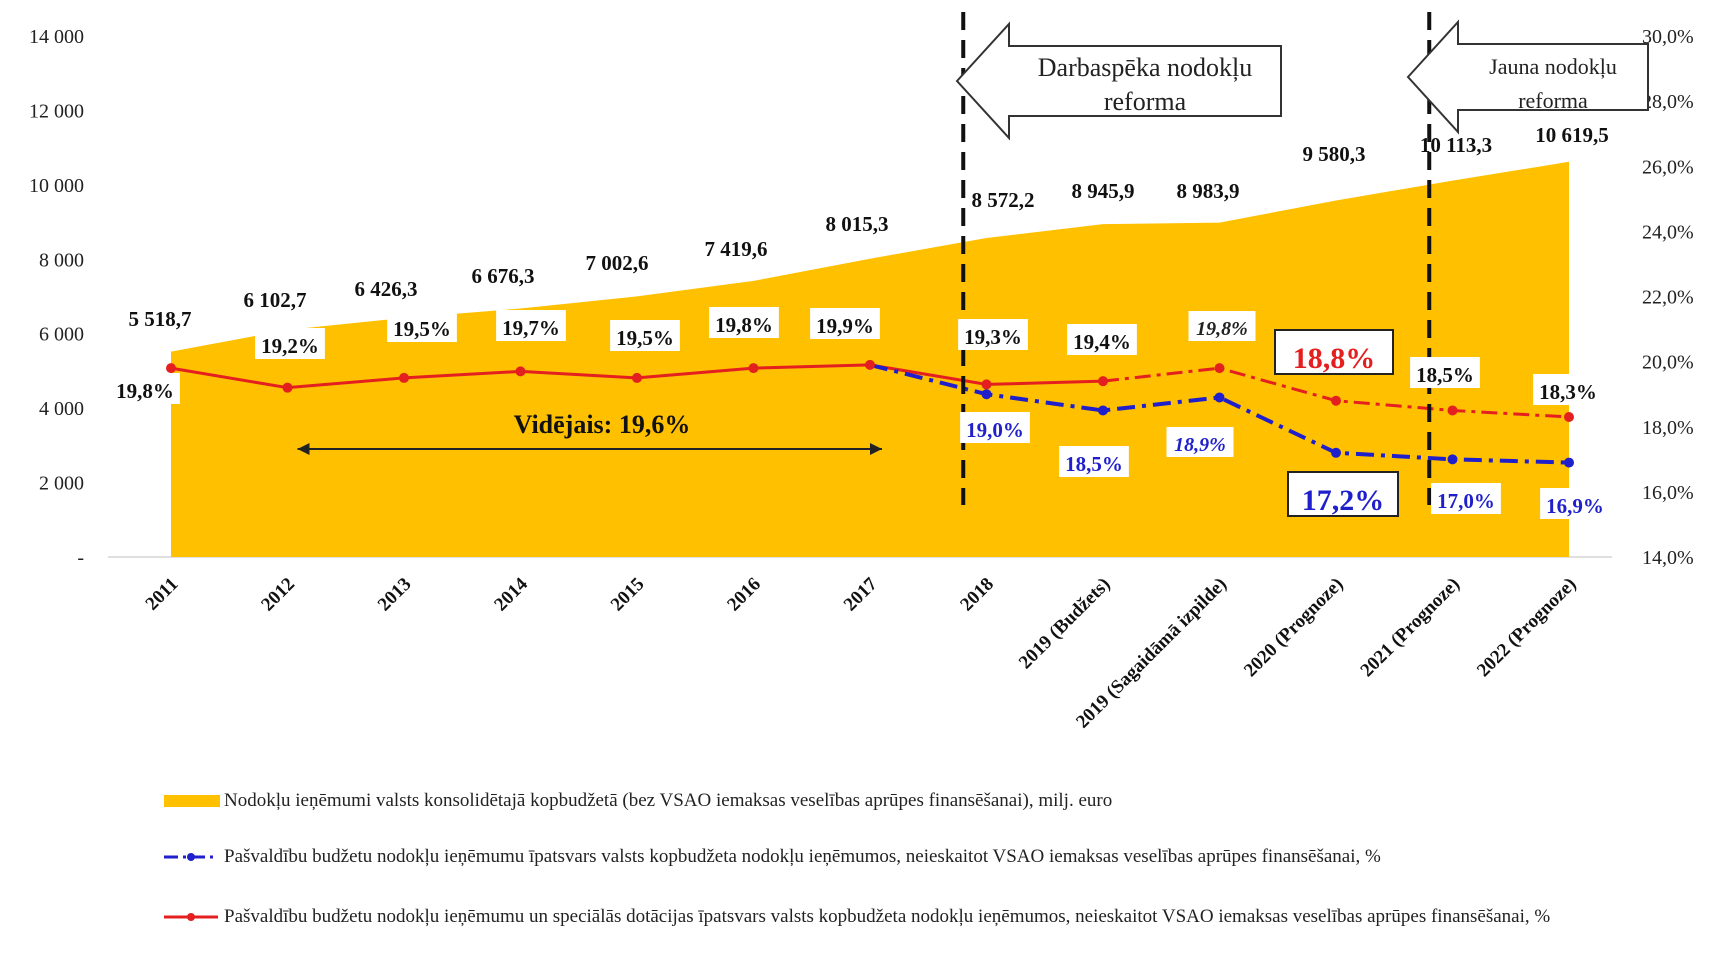 The width and height of the screenshot is (1711, 955). What do you see at coordinates (1668, 558) in the screenshot?
I see `right-tick-label: 14,0%` at bounding box center [1668, 558].